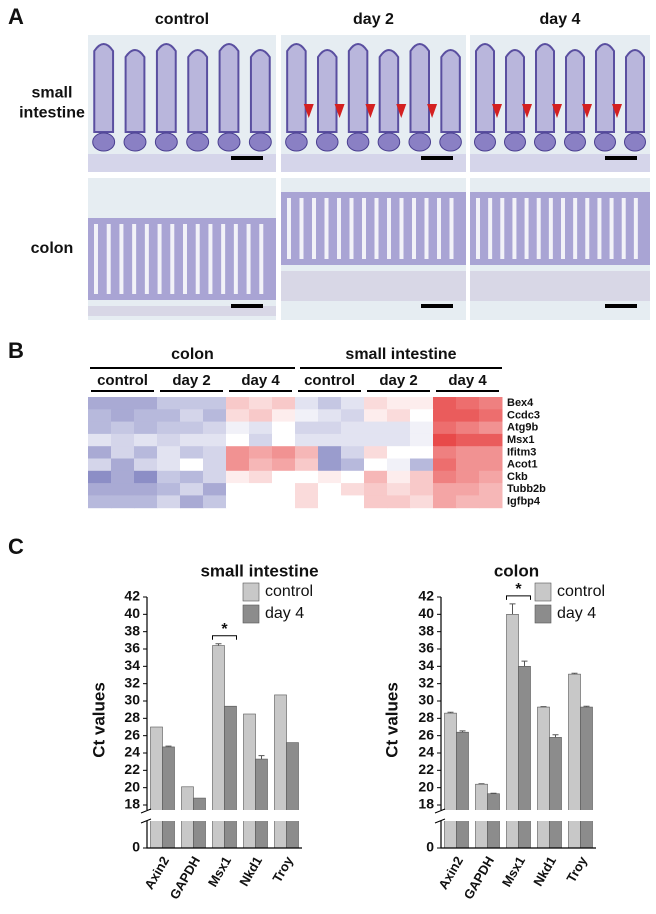 The height and width of the screenshot is (914, 656). I want to click on gene-label: Msx1, so click(521, 440).